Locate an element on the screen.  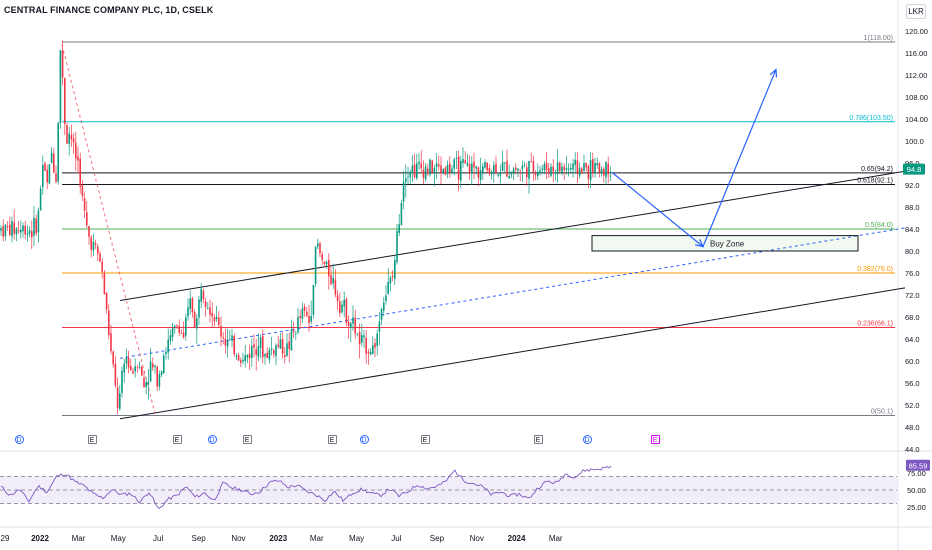
symbol-title: CENTRAL FINANCE COMPANY PLC, 1D, CSELK is located at coordinates (109, 10).